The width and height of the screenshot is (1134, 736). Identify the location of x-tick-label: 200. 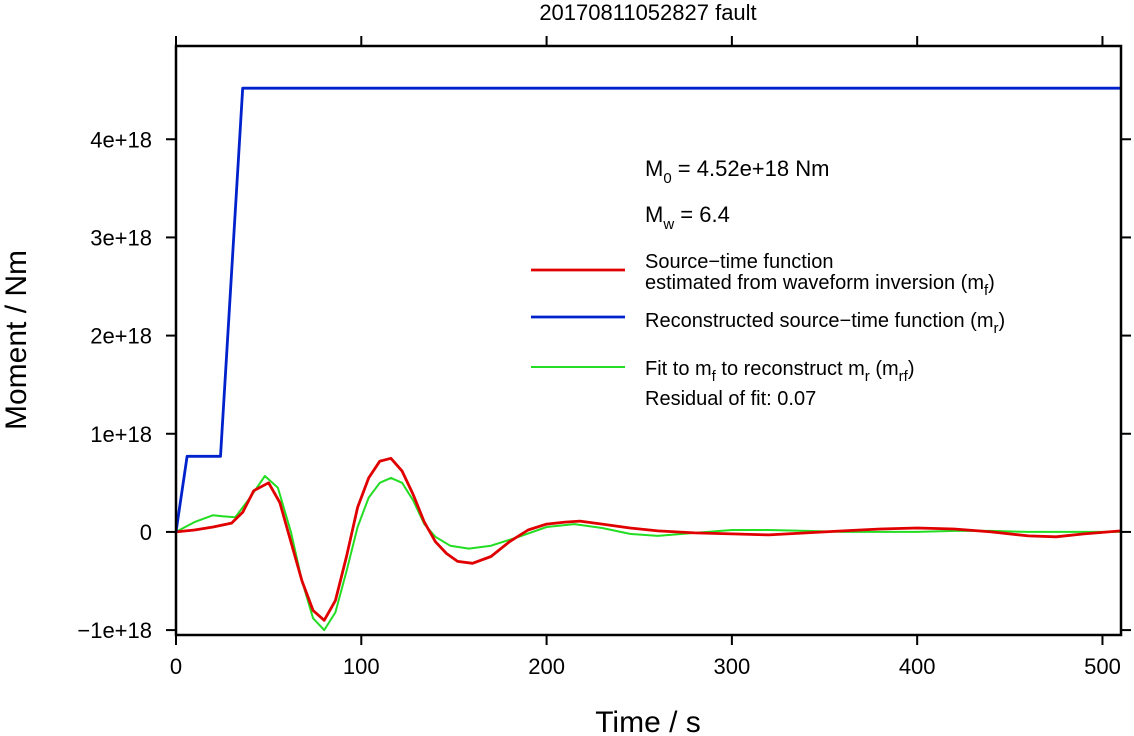
(546, 666).